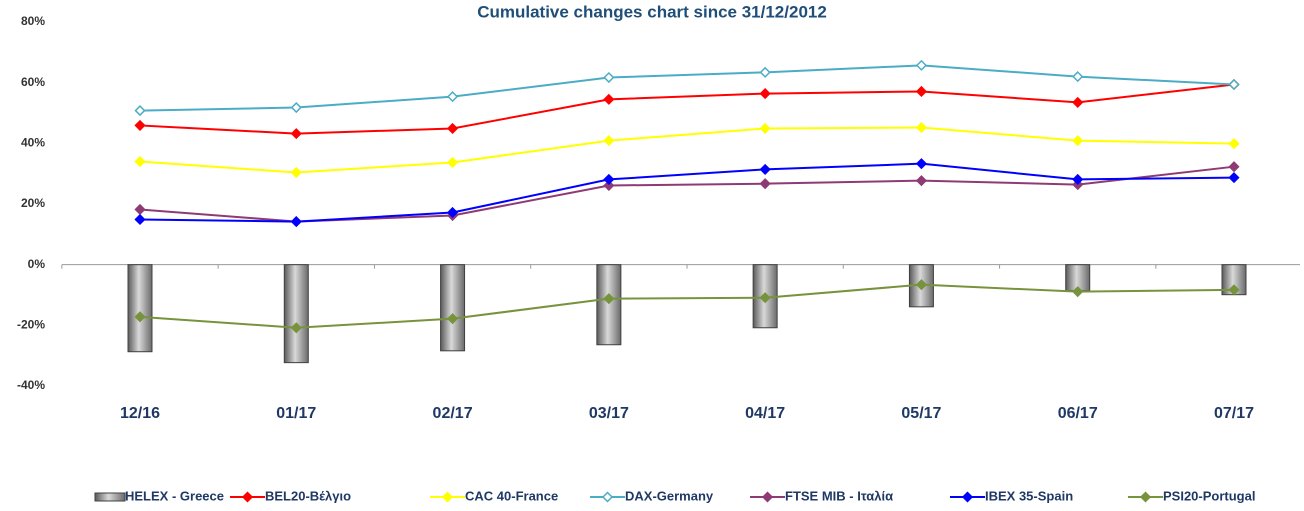 This screenshot has width=1304, height=511. Describe the element at coordinates (1029, 495) in the screenshot. I see `legend-label: IBEX 35-Spain` at that location.